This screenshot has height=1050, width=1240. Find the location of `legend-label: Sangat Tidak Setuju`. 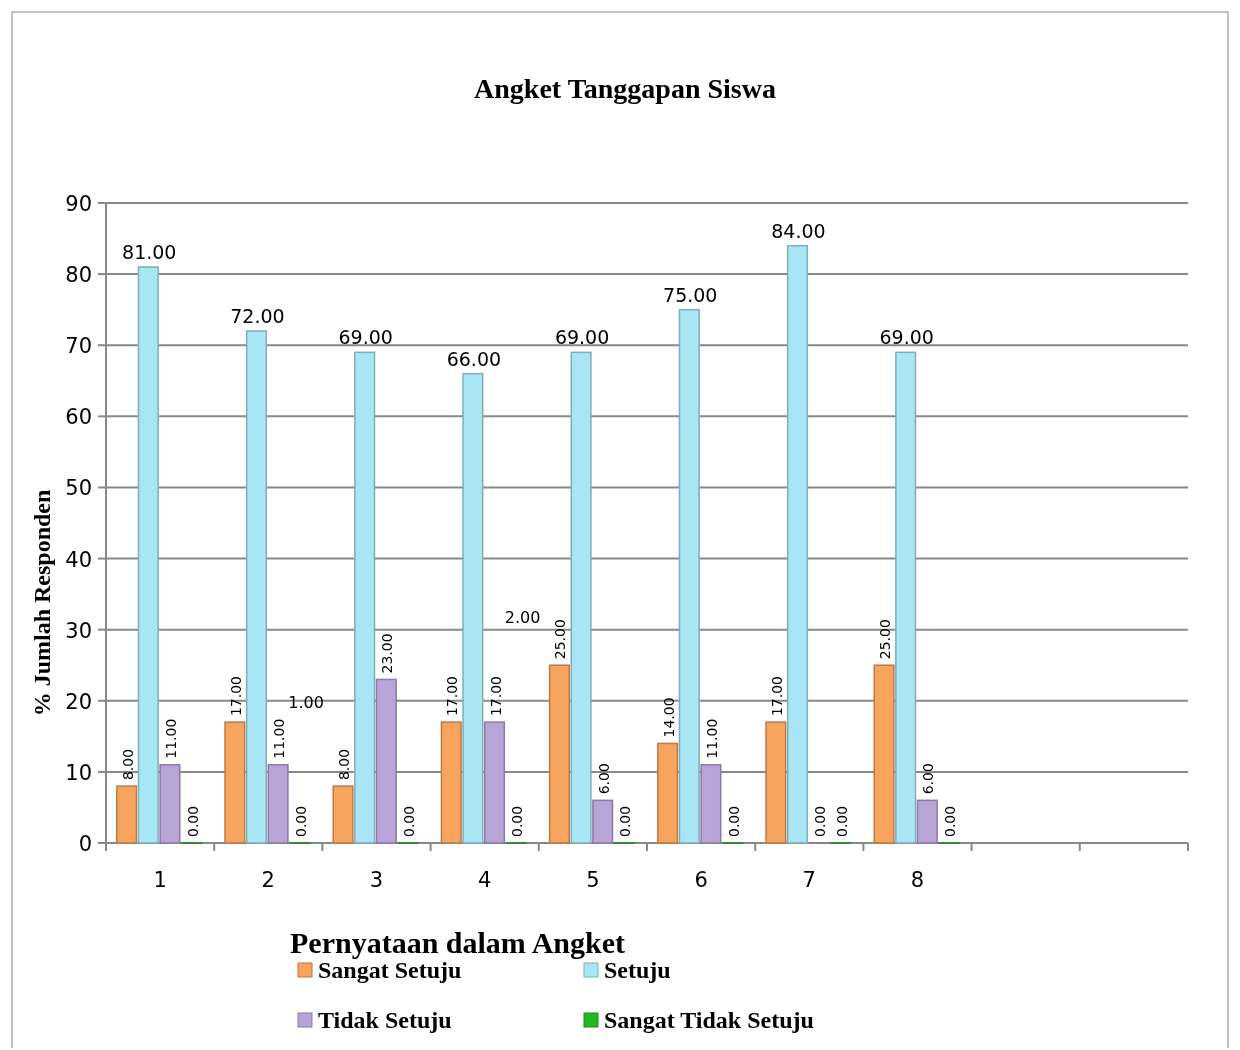

legend-label: Sangat Tidak Setuju is located at coordinates (709, 1020).